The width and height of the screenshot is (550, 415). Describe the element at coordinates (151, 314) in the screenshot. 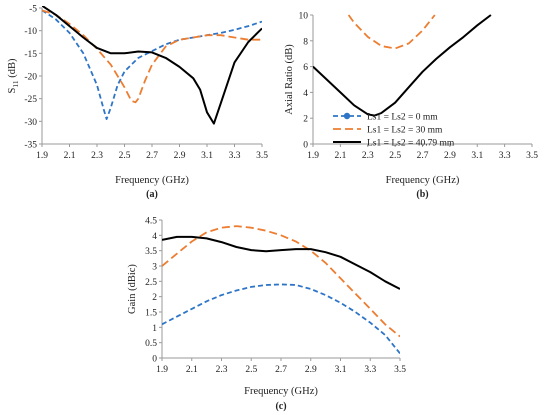

I see `y-tick-label: 1.5` at that location.